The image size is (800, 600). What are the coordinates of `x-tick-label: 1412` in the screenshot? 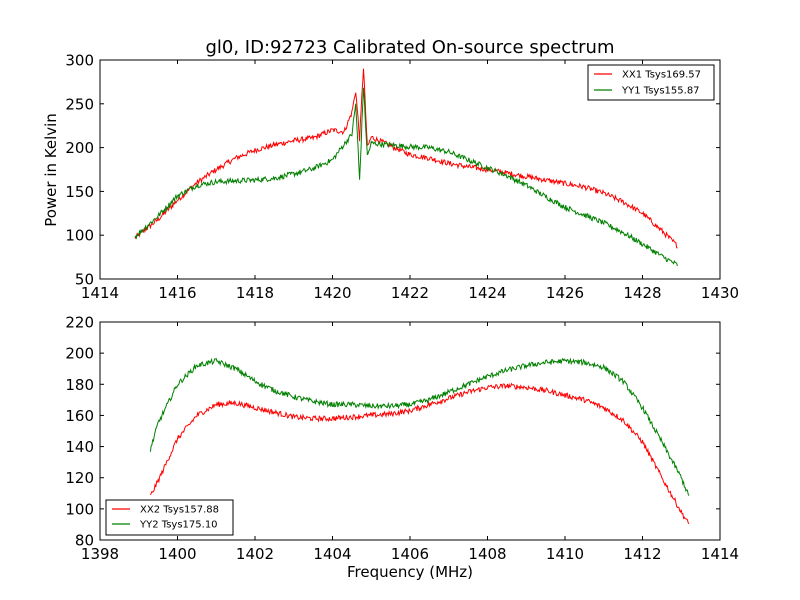 It's located at (642, 554).